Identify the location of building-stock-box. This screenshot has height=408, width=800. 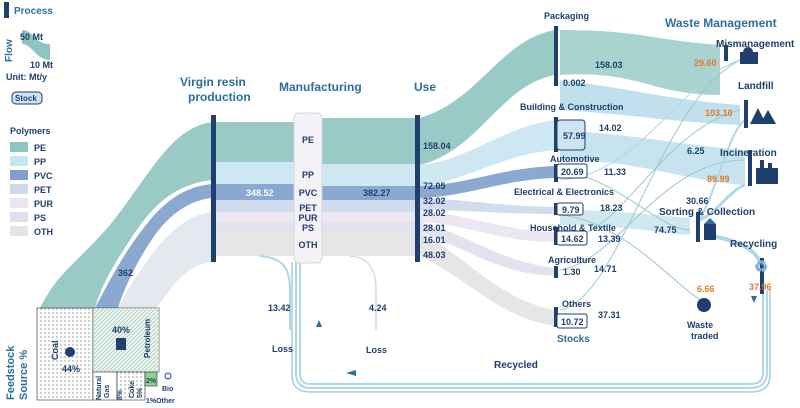
(571, 135).